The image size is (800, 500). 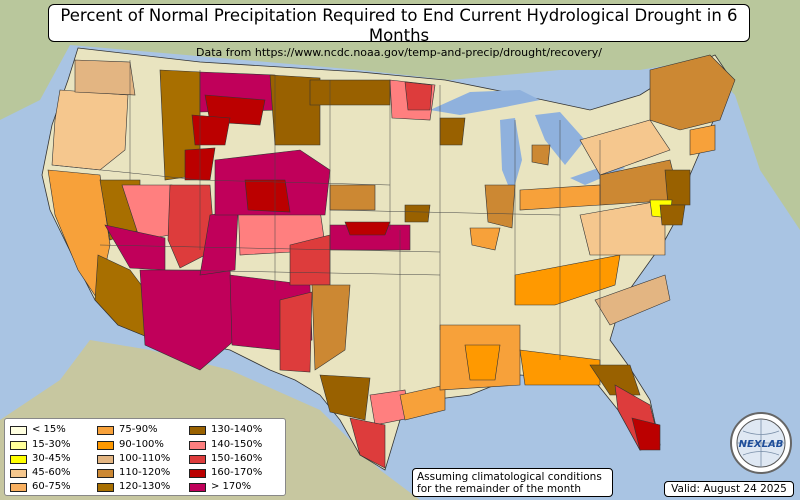 I want to click on legend-item: < 15%, so click(x=38, y=430).